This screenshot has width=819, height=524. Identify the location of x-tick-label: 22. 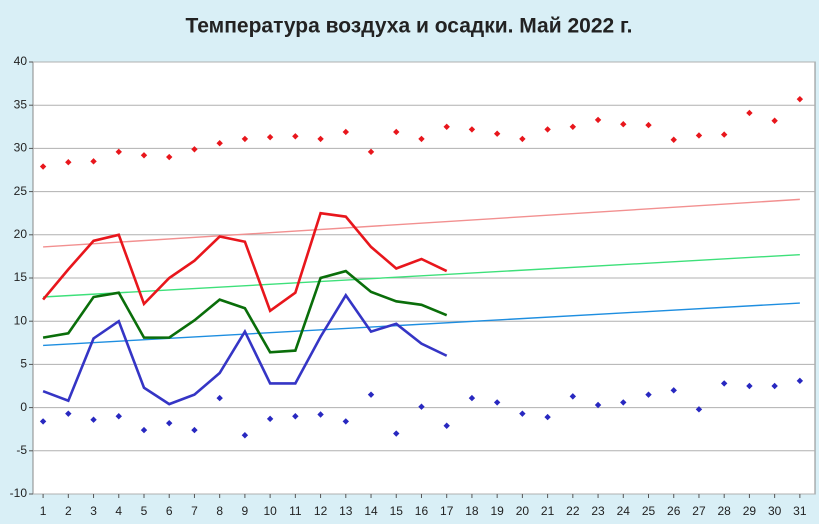
(573, 511).